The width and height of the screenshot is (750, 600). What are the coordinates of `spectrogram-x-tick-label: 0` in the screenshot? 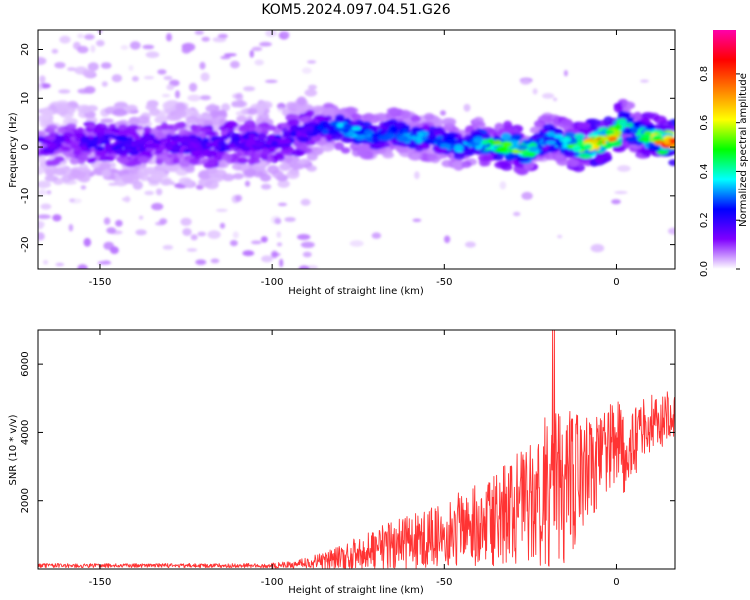 It's located at (616, 282).